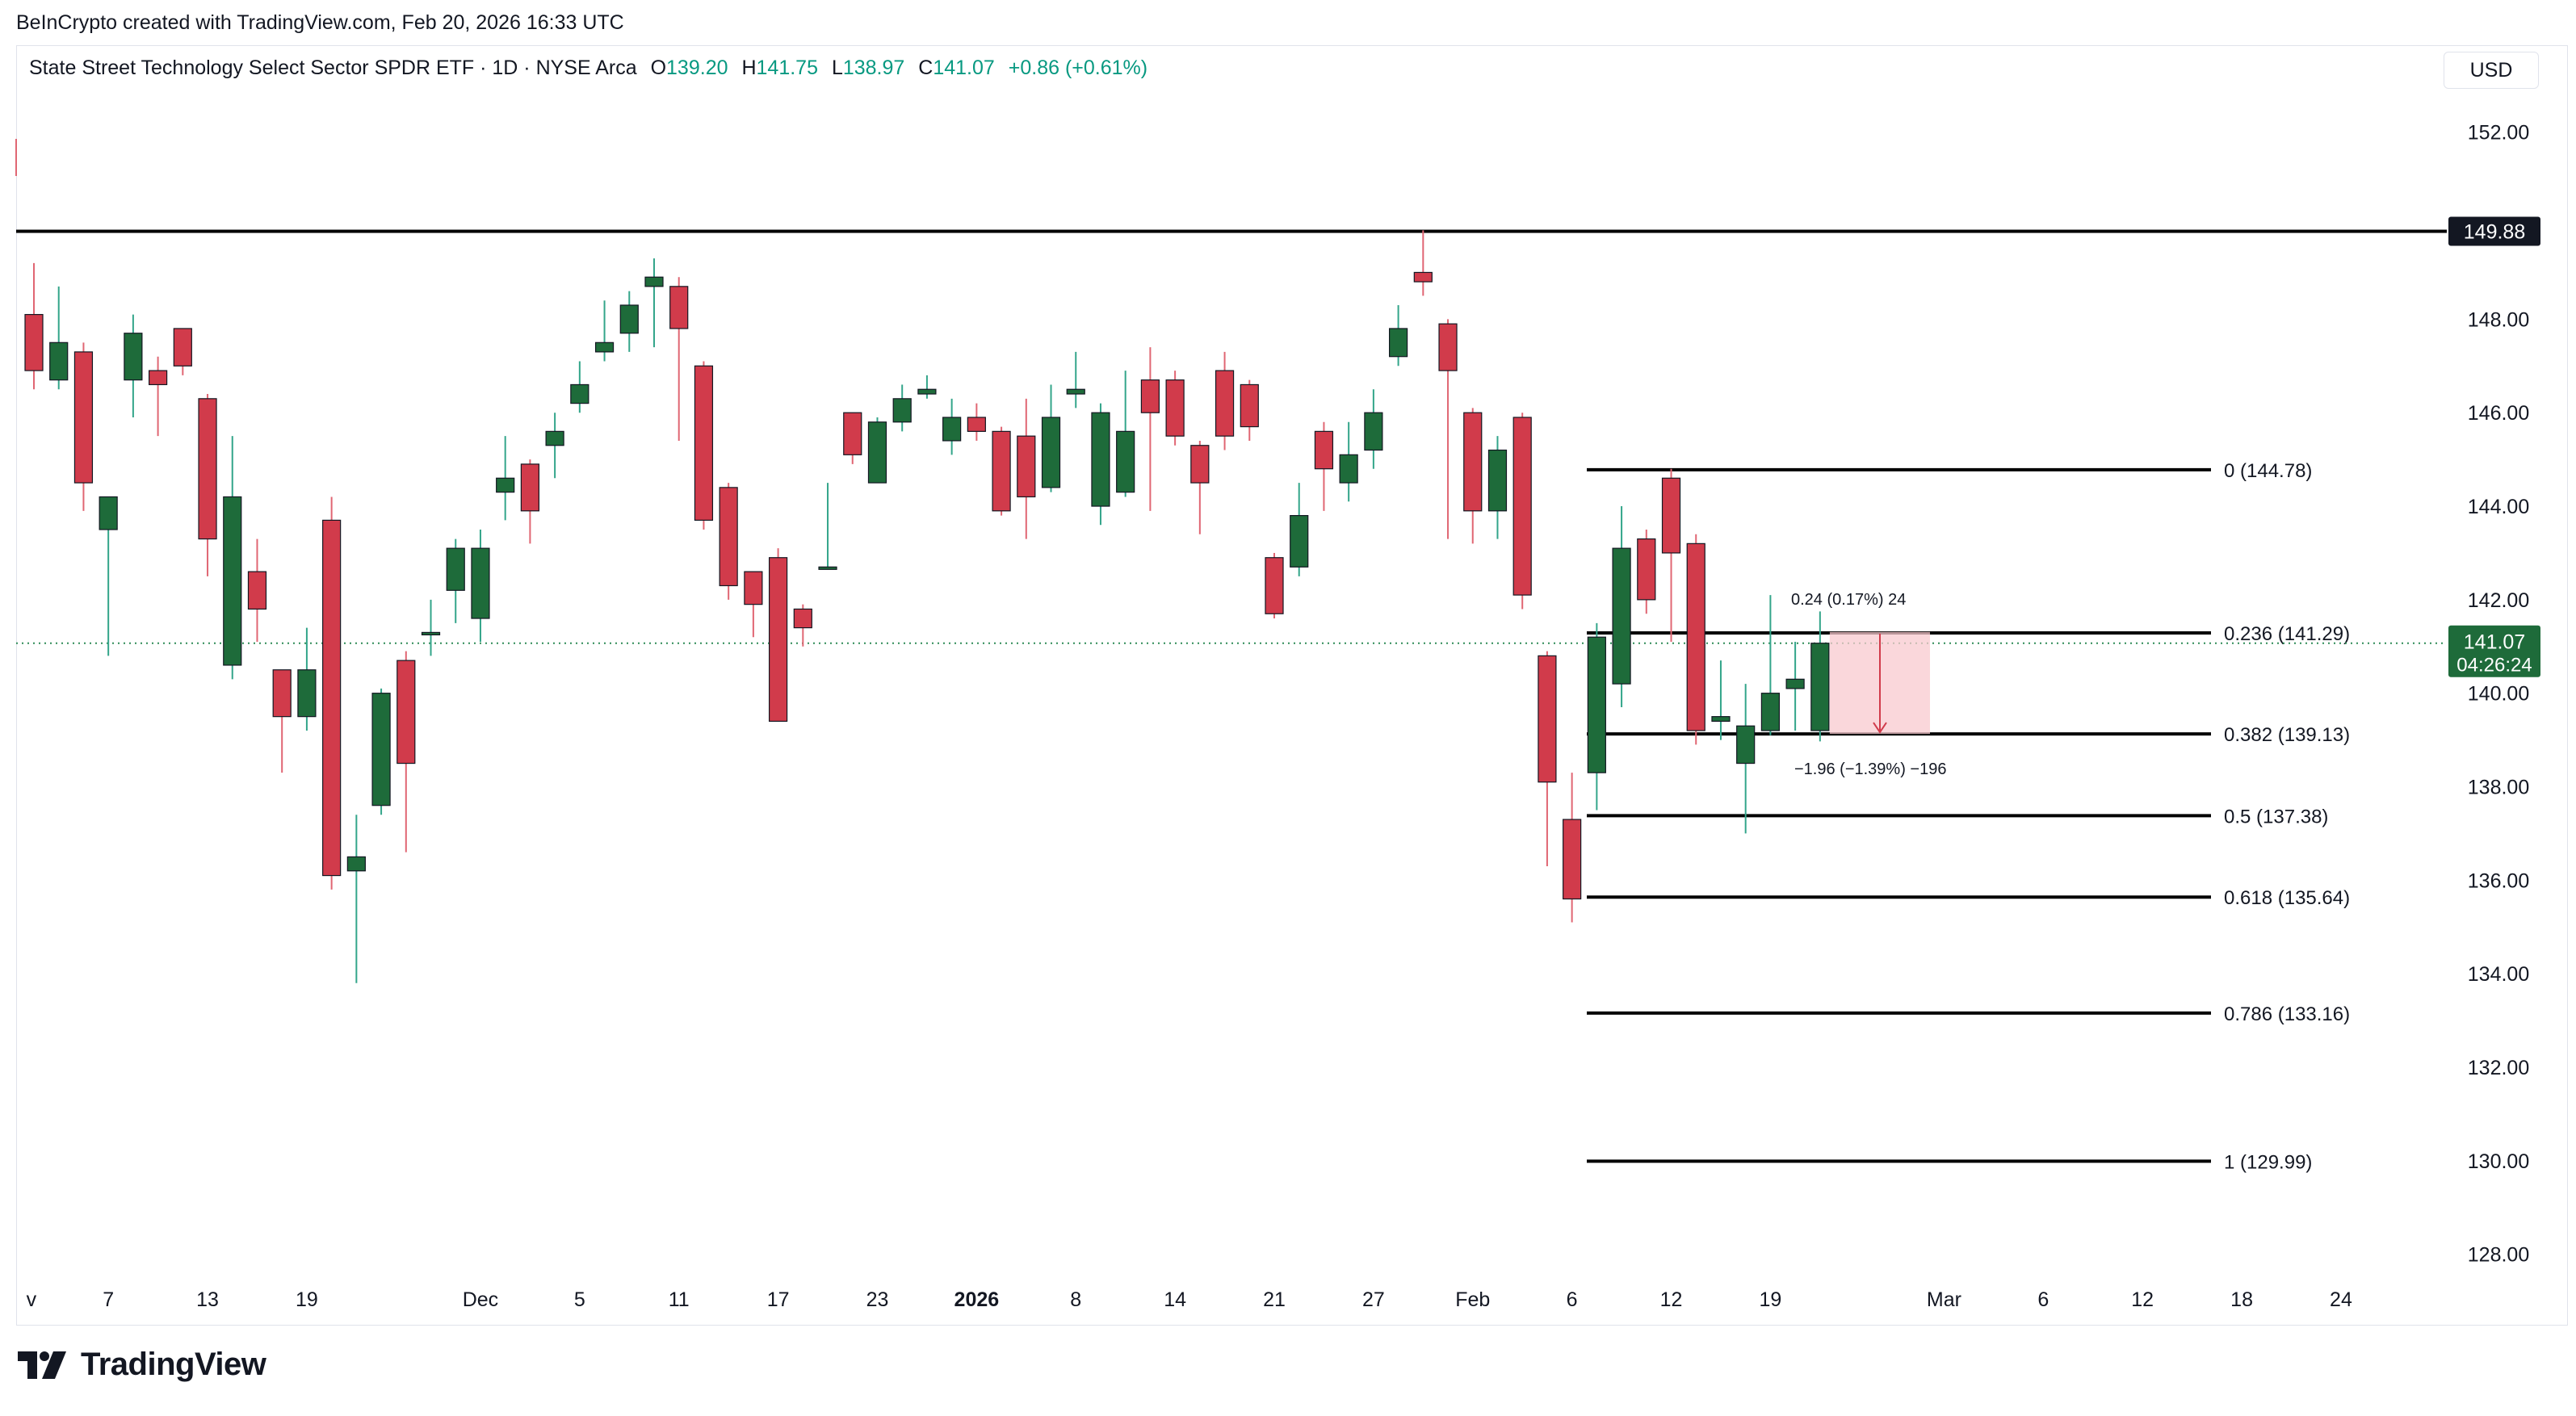 The height and width of the screenshot is (1416, 2576). What do you see at coordinates (2494, 643) in the screenshot?
I see `last-price-label: 141.07` at bounding box center [2494, 643].